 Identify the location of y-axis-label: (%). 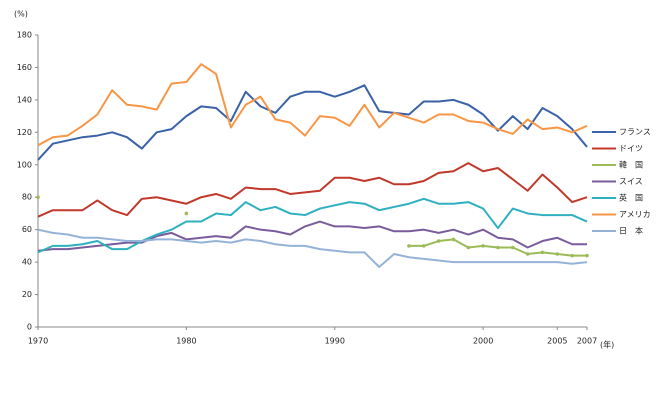
(21, 14).